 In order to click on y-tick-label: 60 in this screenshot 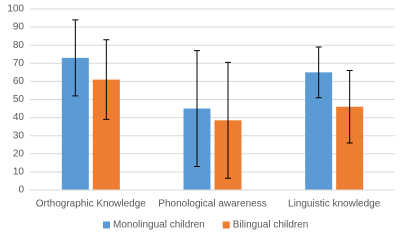, I will do `click(19, 81)`.